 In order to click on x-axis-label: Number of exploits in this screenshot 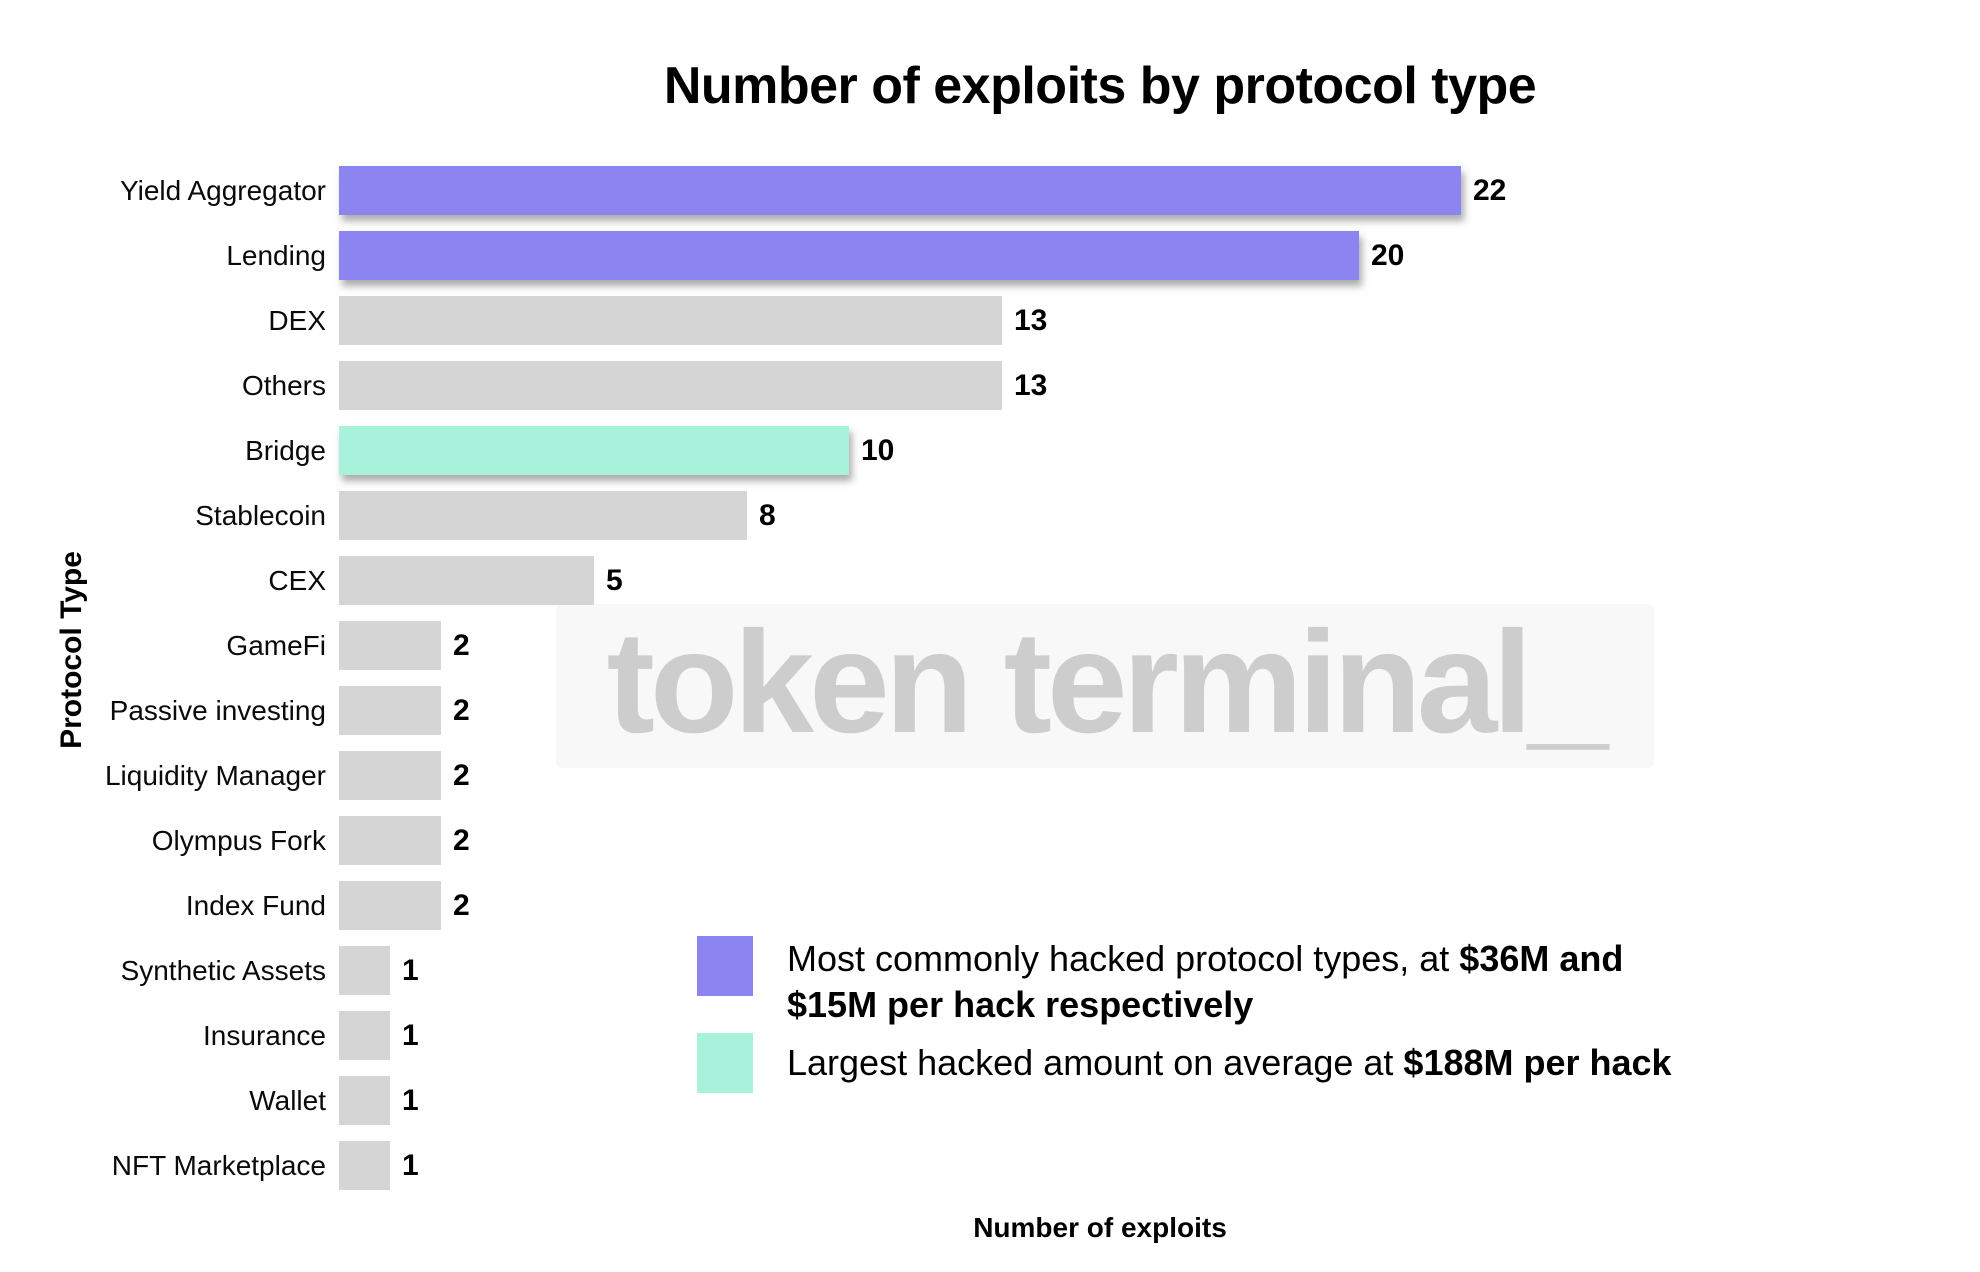, I will do `click(1100, 1227)`.